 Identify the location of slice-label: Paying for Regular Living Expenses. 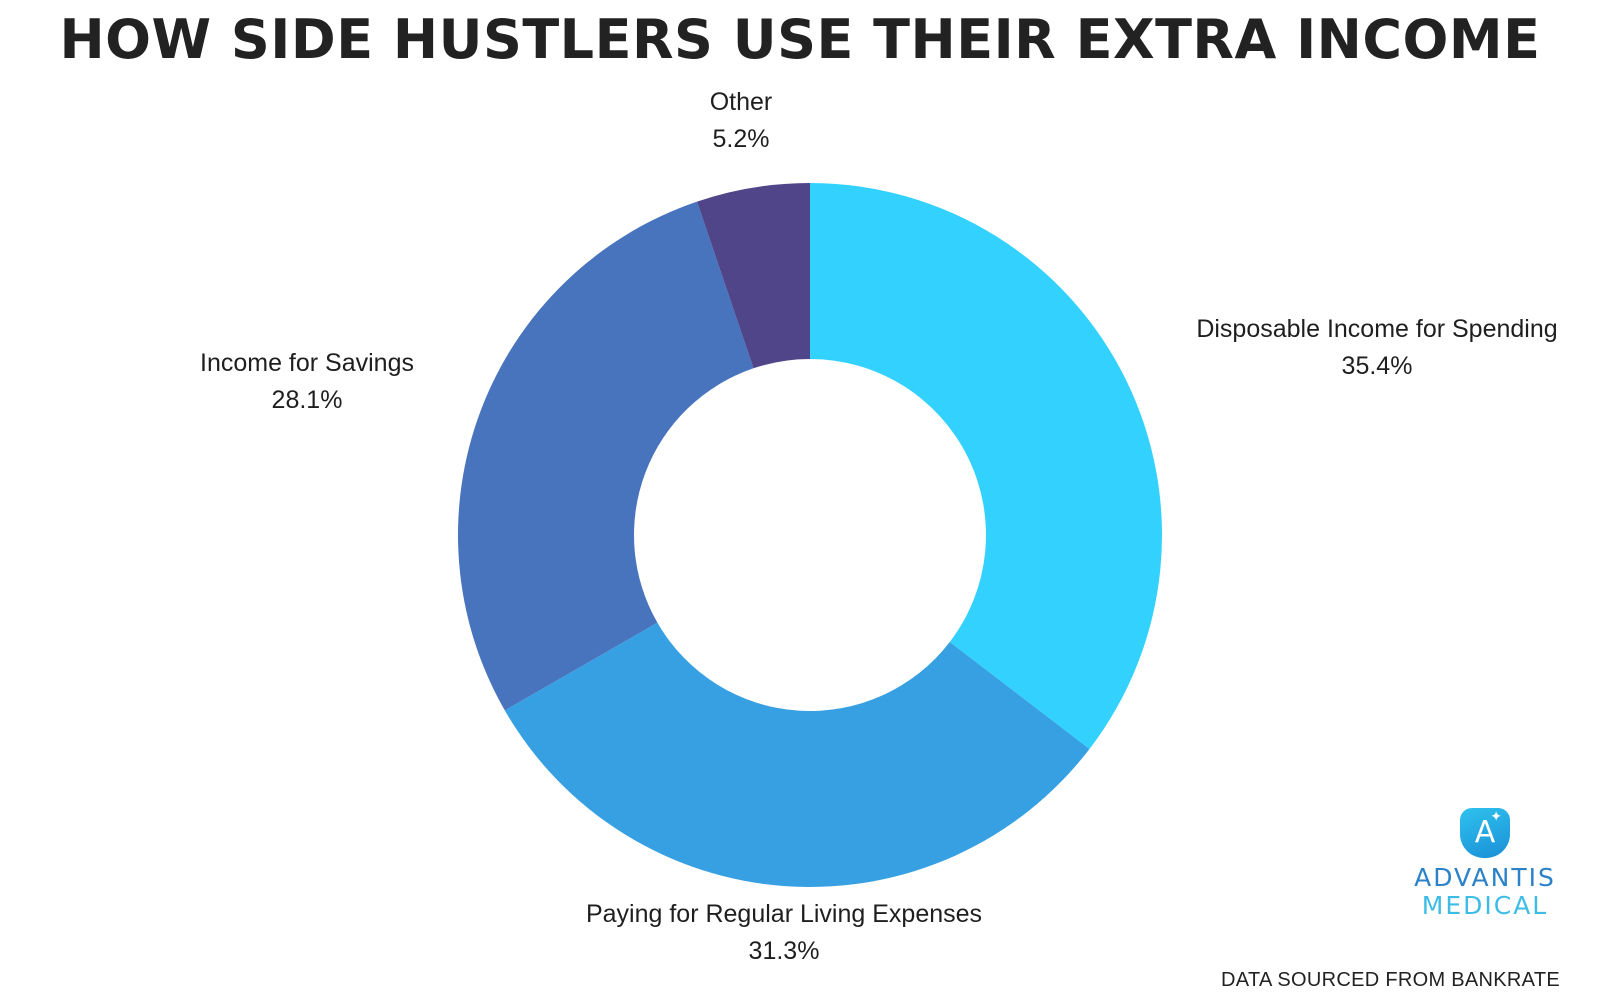
(784, 914).